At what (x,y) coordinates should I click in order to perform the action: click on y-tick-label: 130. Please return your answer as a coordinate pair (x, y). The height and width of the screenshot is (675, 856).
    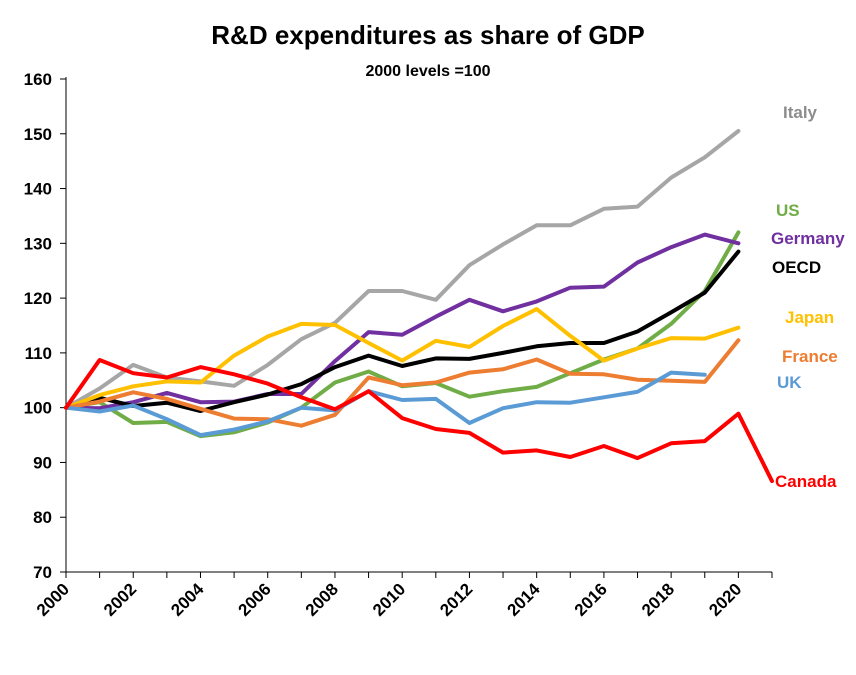
    Looking at the image, I should click on (38, 243).